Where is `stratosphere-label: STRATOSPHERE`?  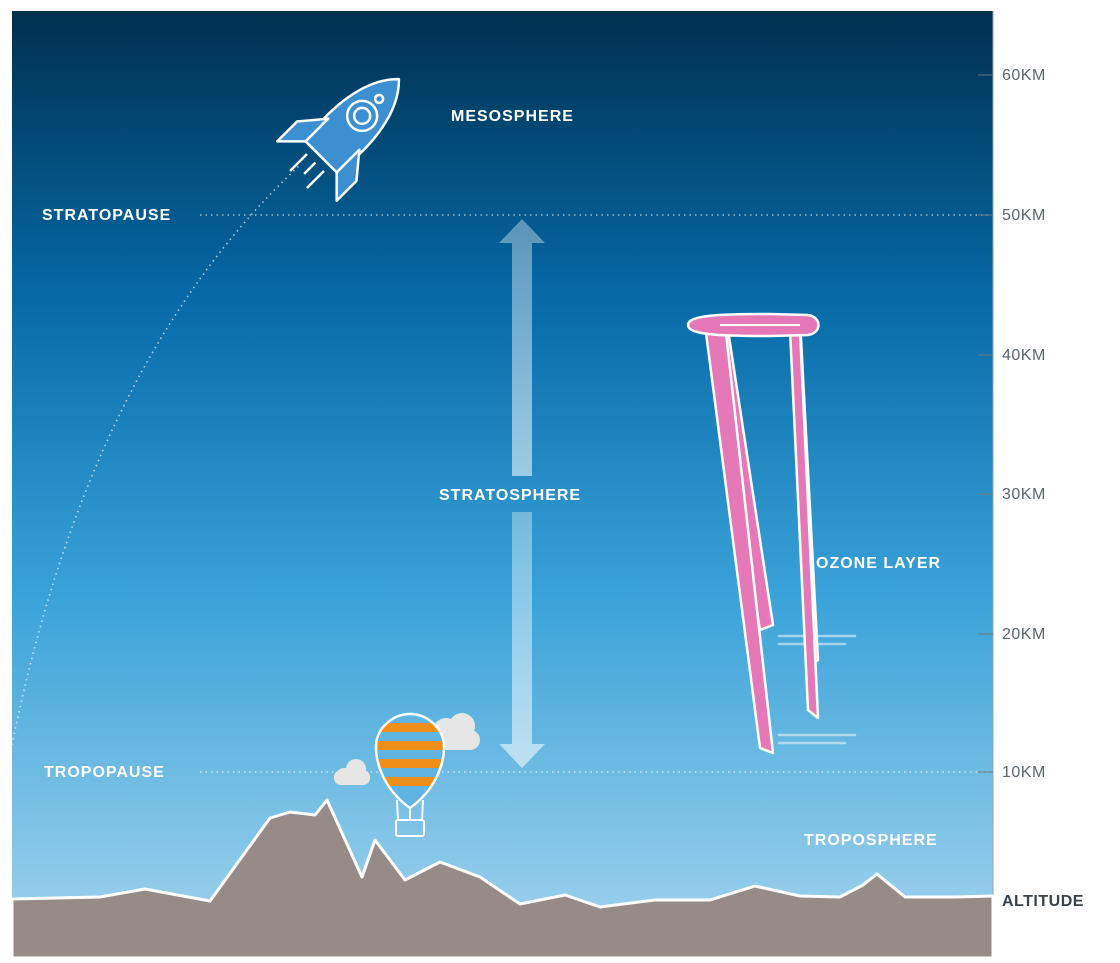 stratosphere-label: STRATOSPHERE is located at coordinates (510, 495).